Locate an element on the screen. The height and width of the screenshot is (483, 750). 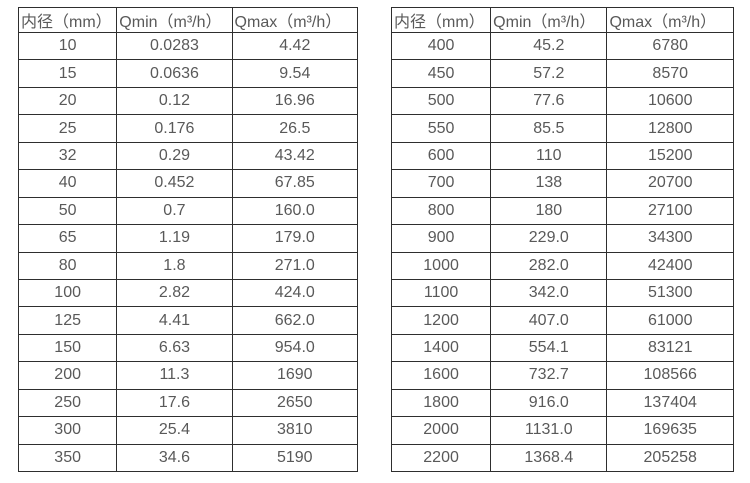
cell: 138 is located at coordinates (549, 183).